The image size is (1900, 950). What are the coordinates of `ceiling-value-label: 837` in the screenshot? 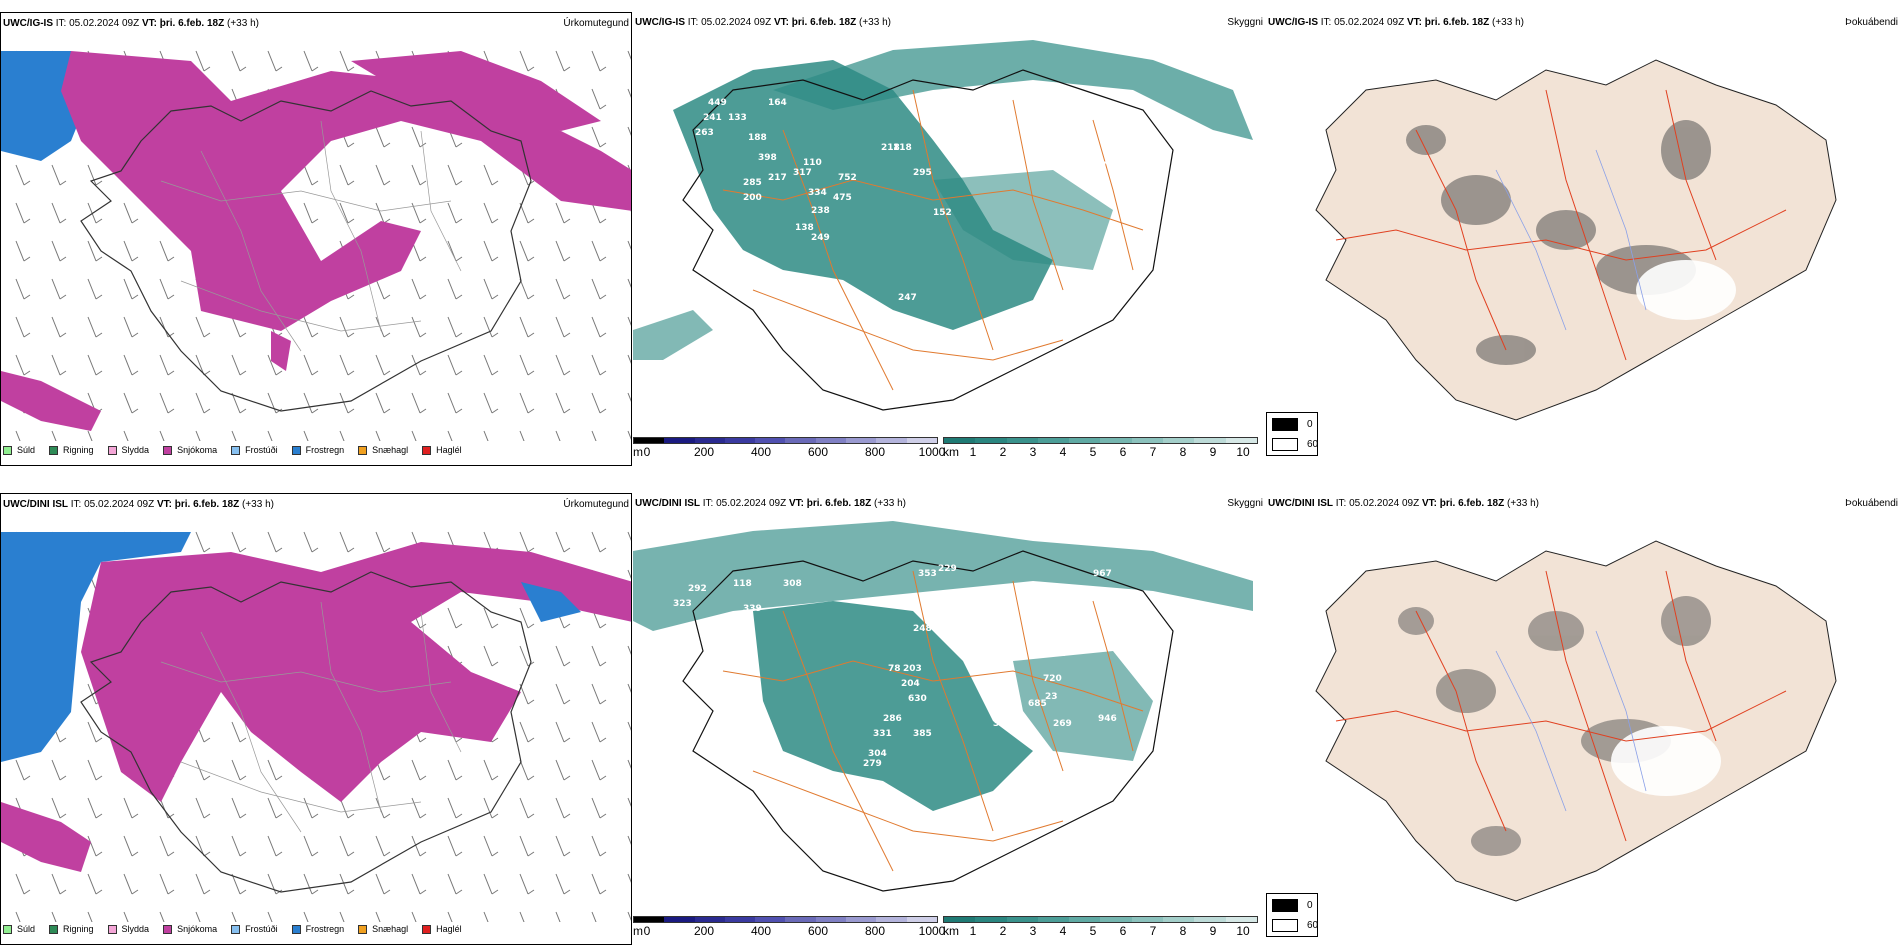 It's located at (1122, 123).